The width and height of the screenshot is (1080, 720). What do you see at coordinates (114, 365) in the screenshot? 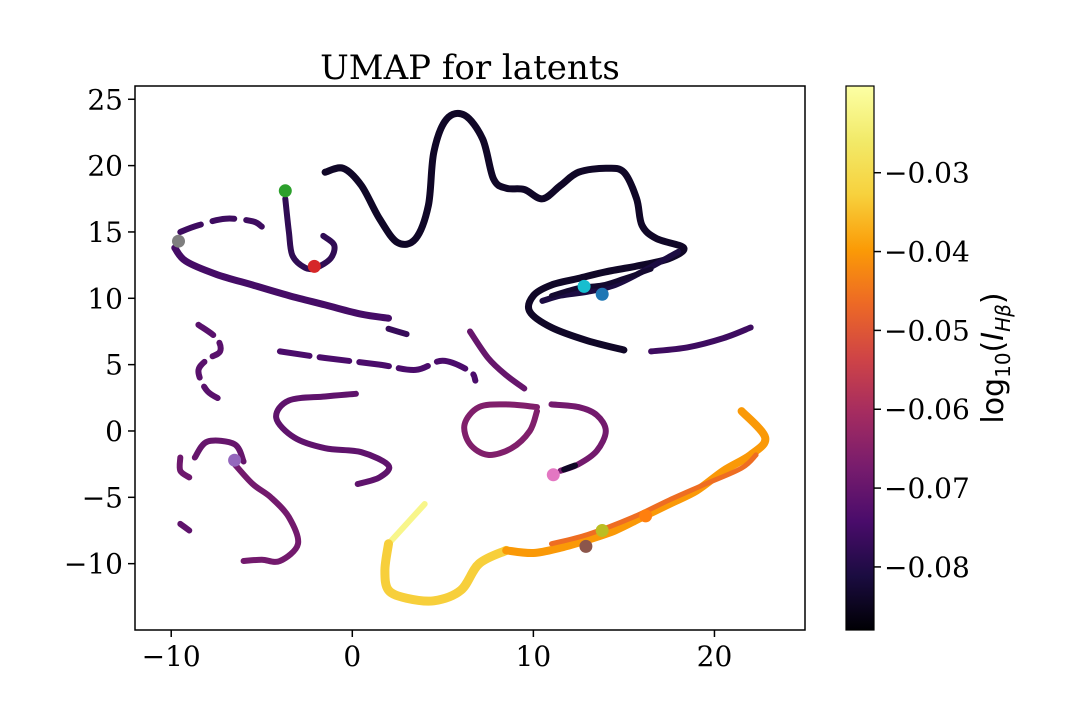
I see `y-tick-label: 5` at bounding box center [114, 365].